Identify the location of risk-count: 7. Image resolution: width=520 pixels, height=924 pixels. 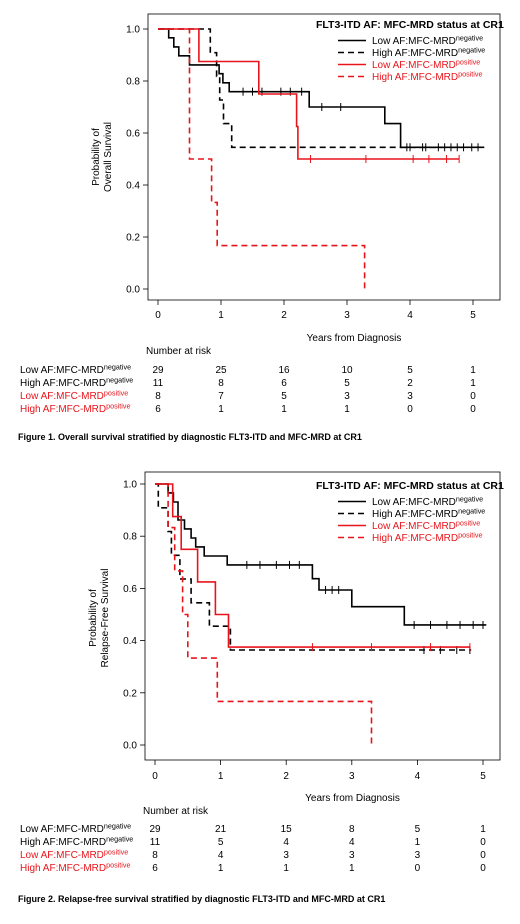
(221, 396).